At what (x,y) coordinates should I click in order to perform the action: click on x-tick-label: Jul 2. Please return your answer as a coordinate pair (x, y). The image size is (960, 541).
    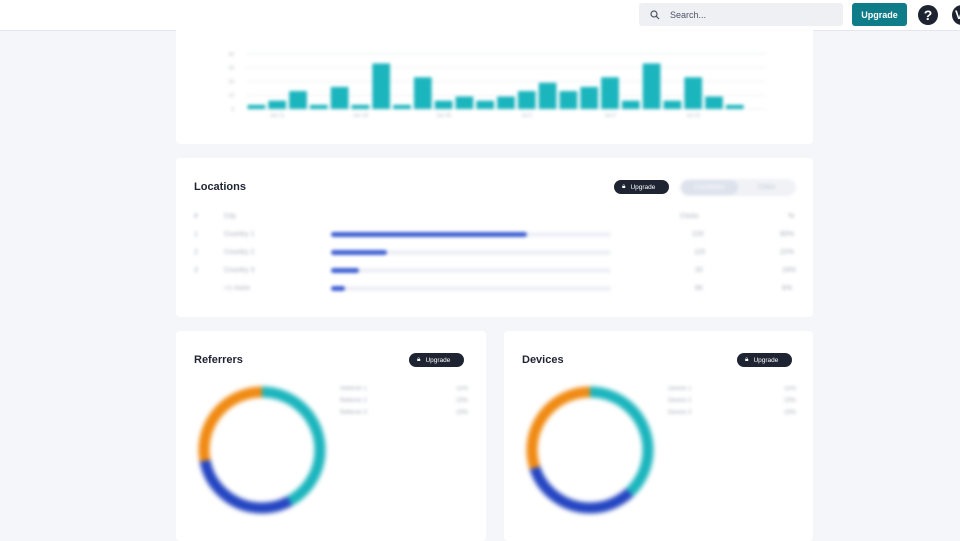
    Looking at the image, I should click on (527, 116).